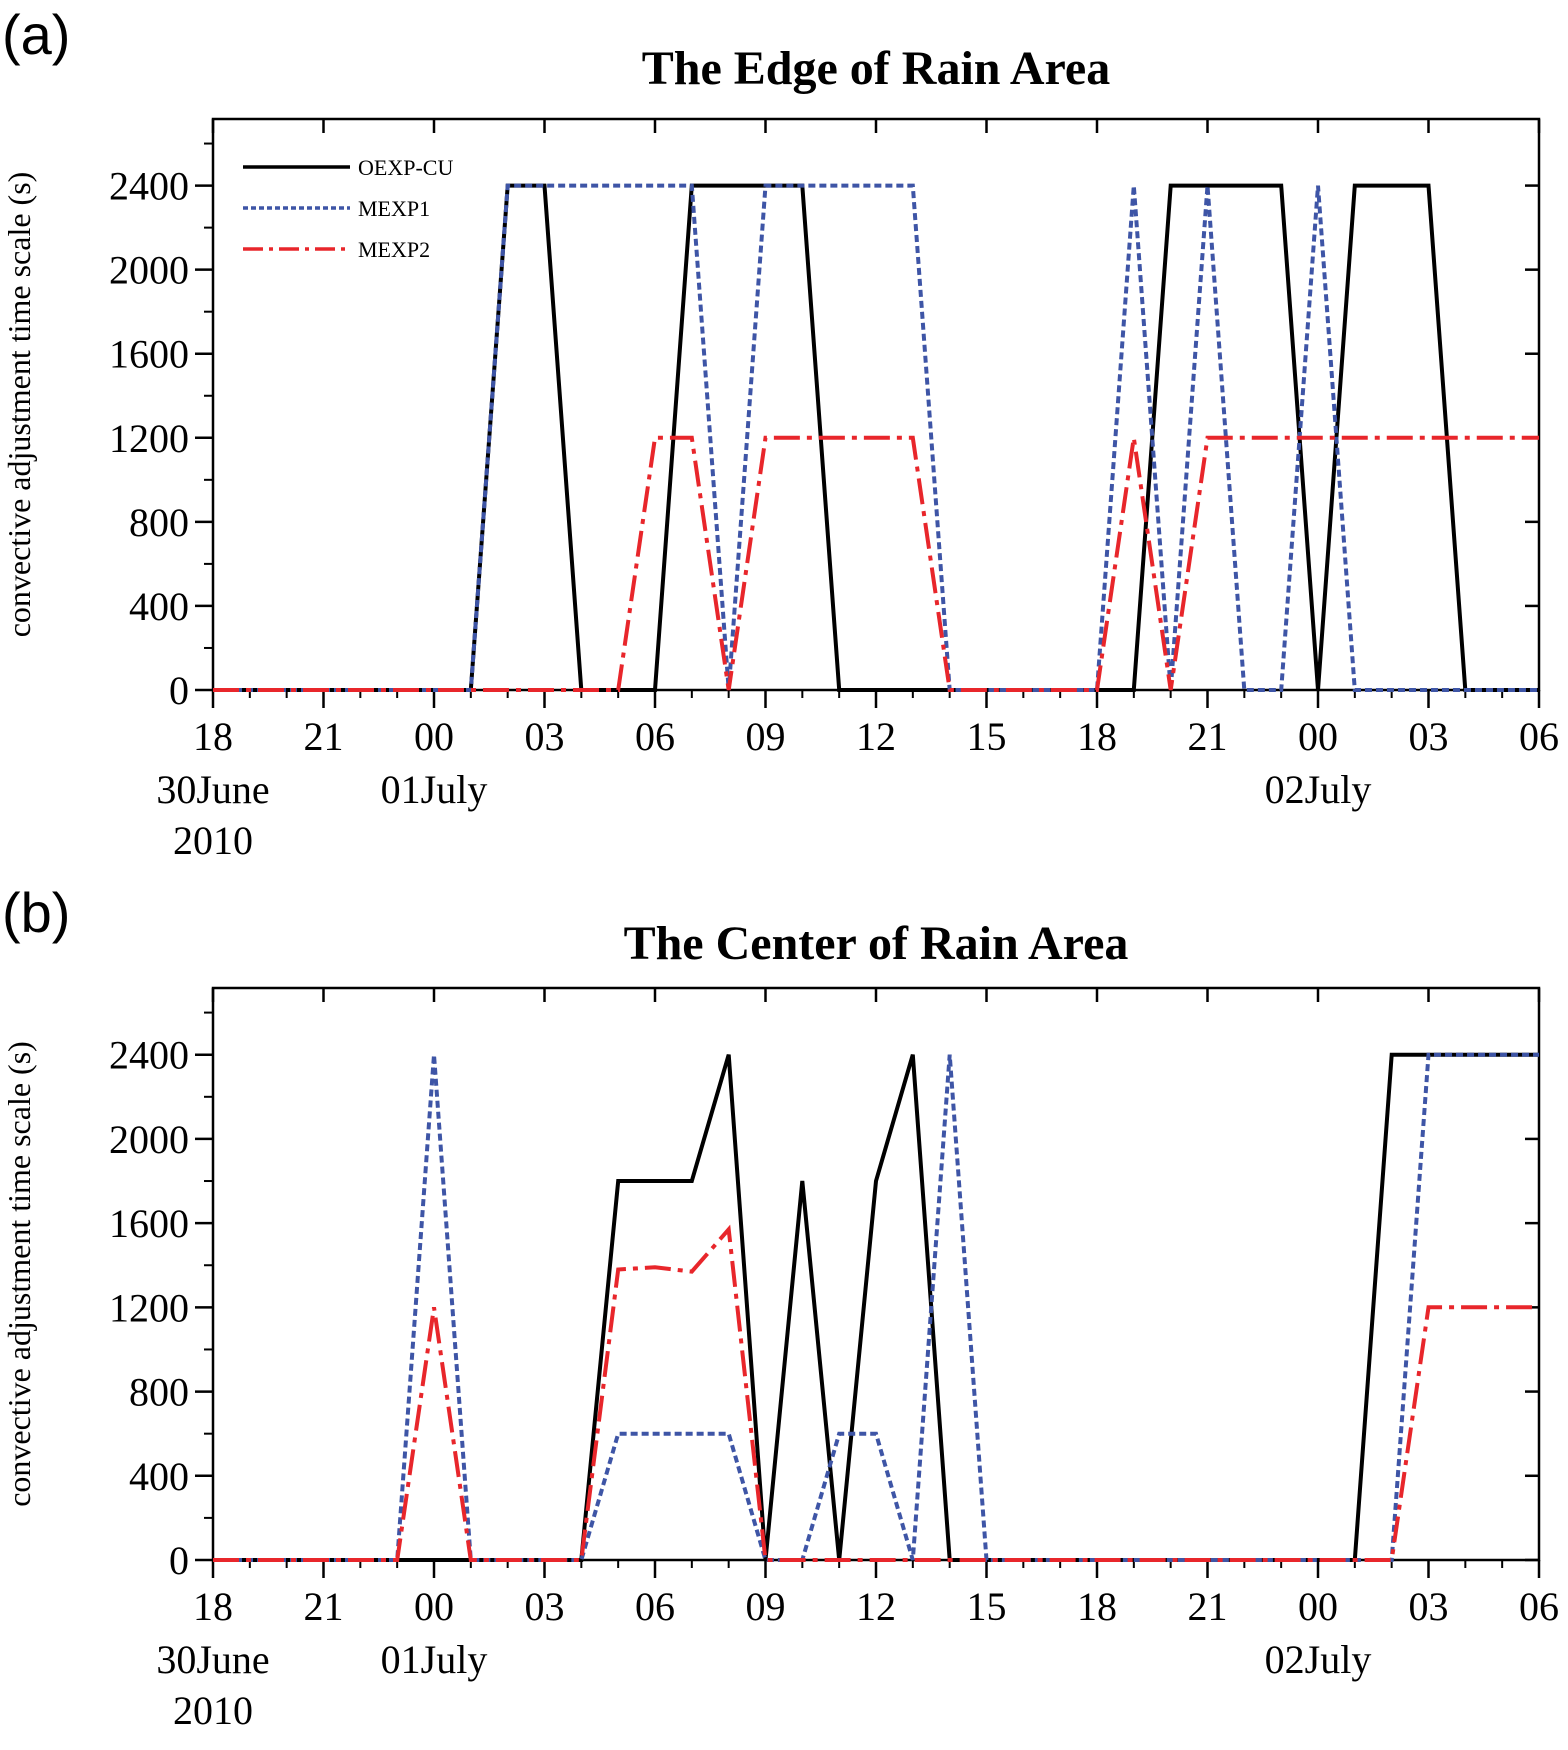 This screenshot has height=1750, width=1568. I want to click on legend-label: MEXP2, so click(394, 249).